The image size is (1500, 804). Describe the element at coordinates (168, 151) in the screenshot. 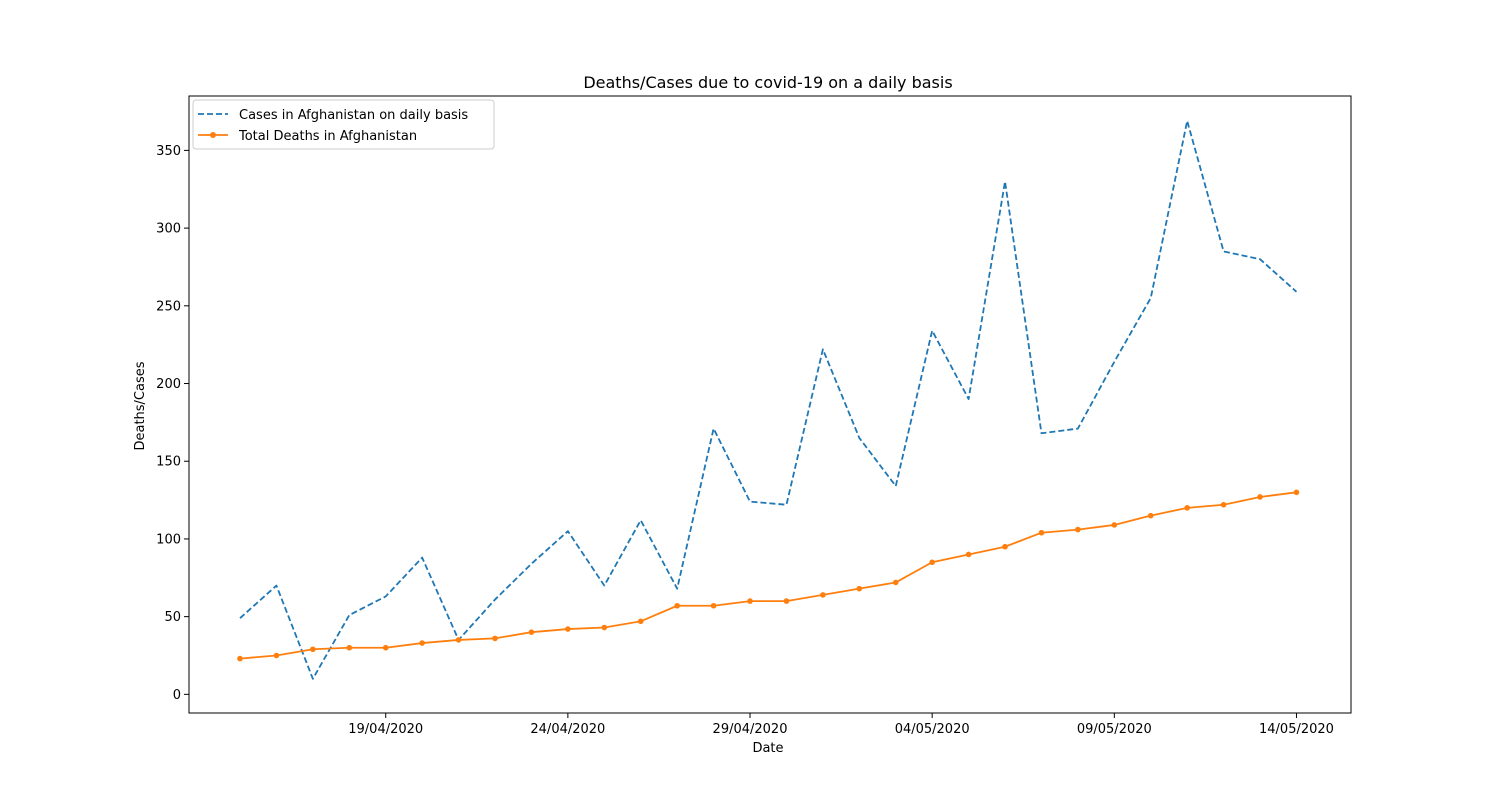

I see `y-tick-label: 350` at that location.